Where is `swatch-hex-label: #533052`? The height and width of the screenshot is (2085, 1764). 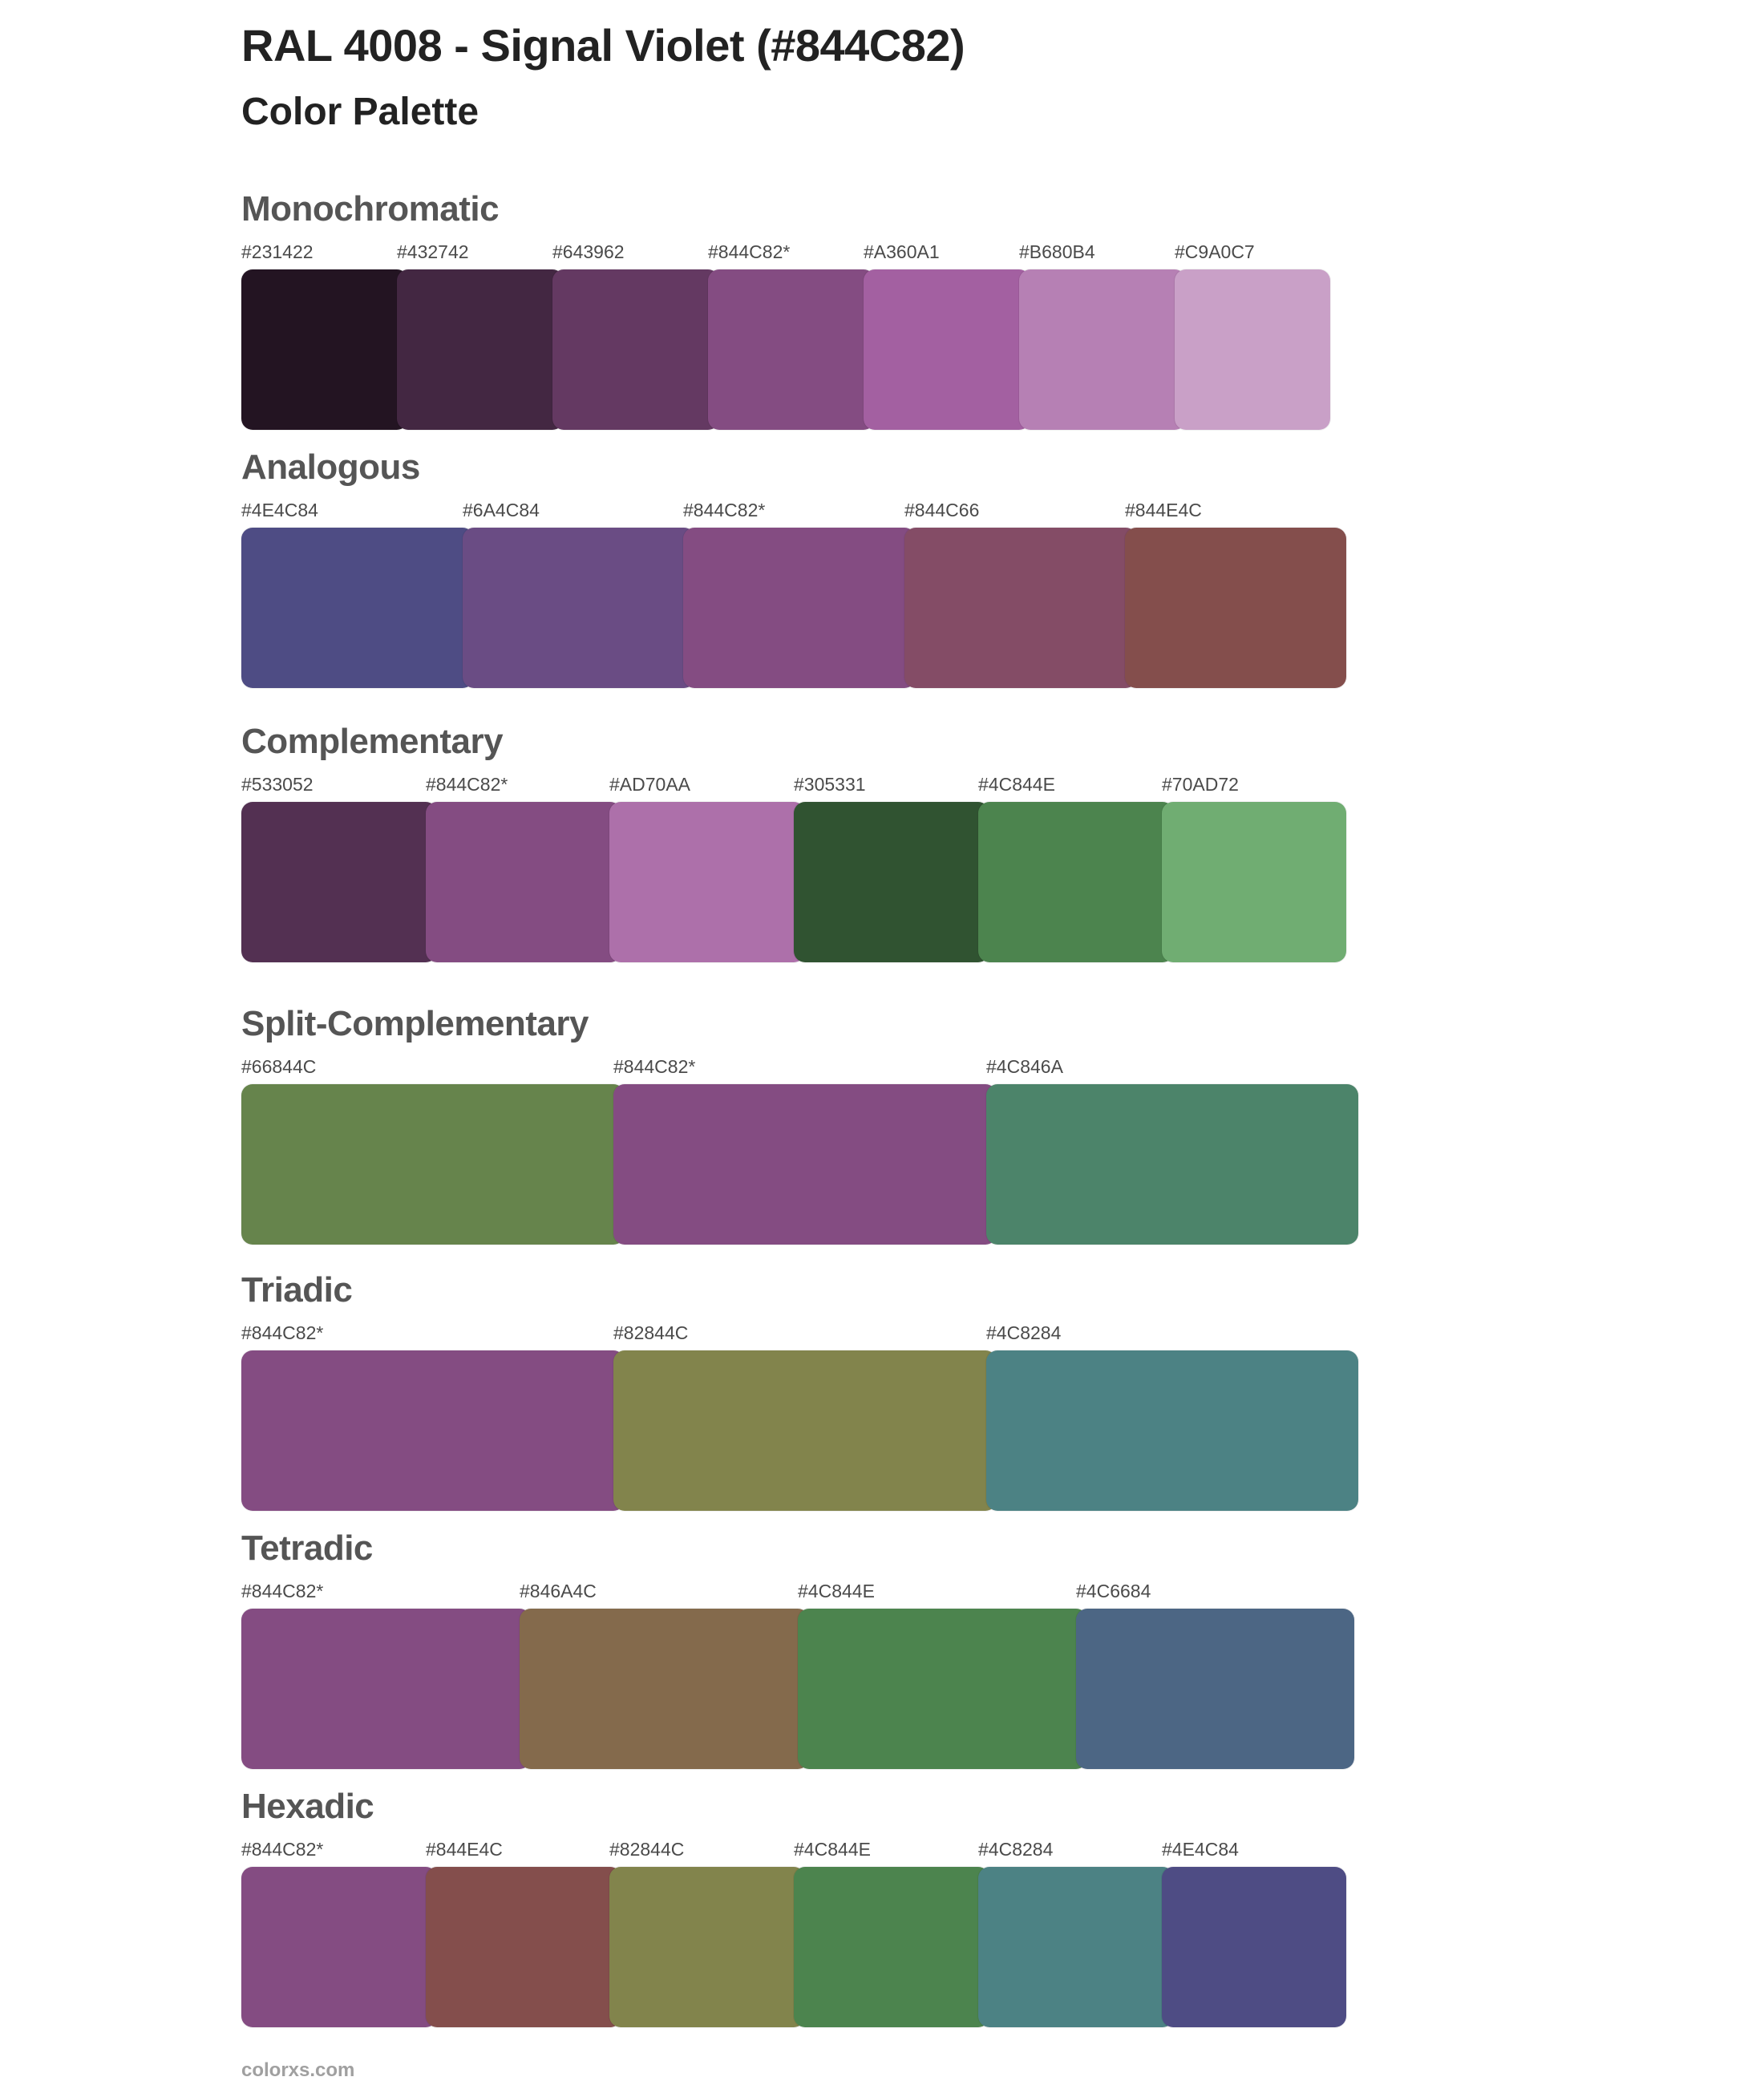
swatch-hex-label: #533052 is located at coordinates (277, 784).